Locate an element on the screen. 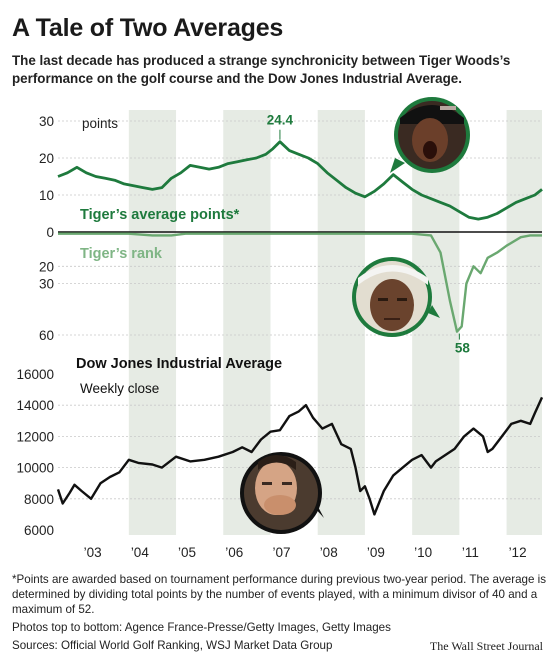 The height and width of the screenshot is (655, 555). year-band-2004 is located at coordinates (152, 322).